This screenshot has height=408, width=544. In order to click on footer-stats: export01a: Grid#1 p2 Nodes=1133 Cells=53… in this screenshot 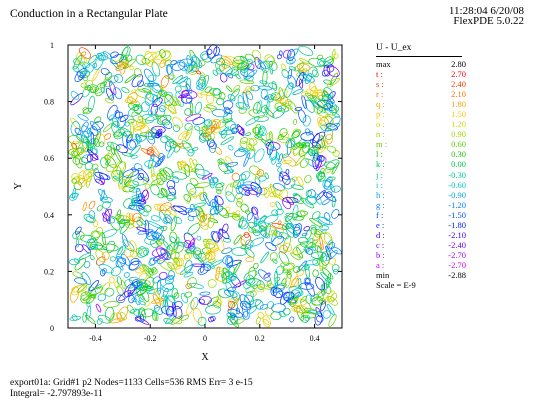, I will do `click(131, 383)`.